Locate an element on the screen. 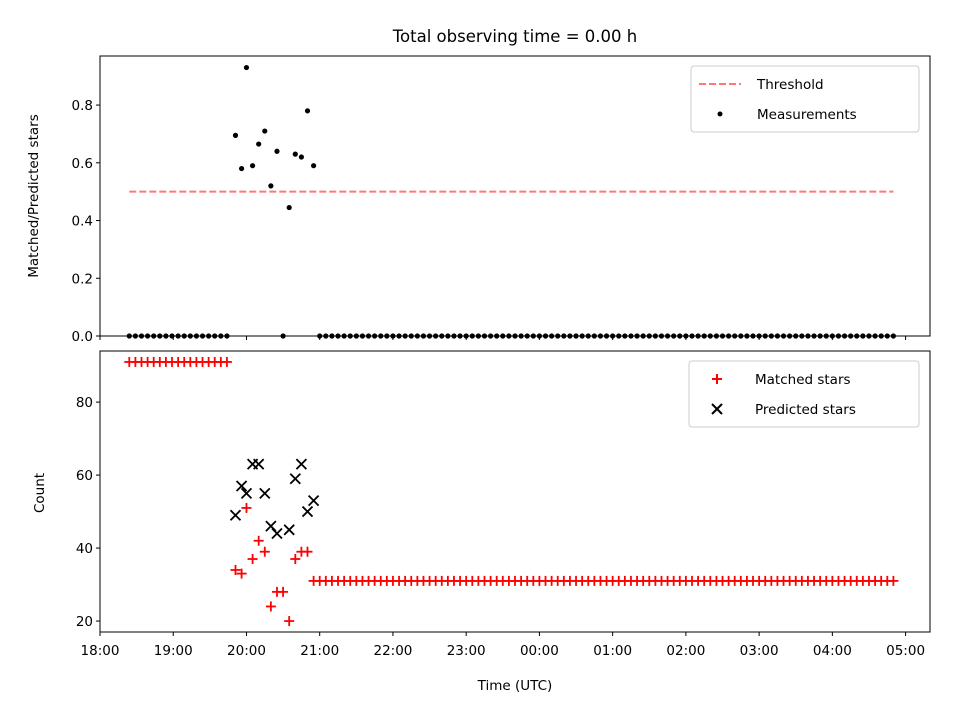 Image resolution: width=960 pixels, height=720 pixels. legend-matched-label: Matched stars is located at coordinates (803, 380).